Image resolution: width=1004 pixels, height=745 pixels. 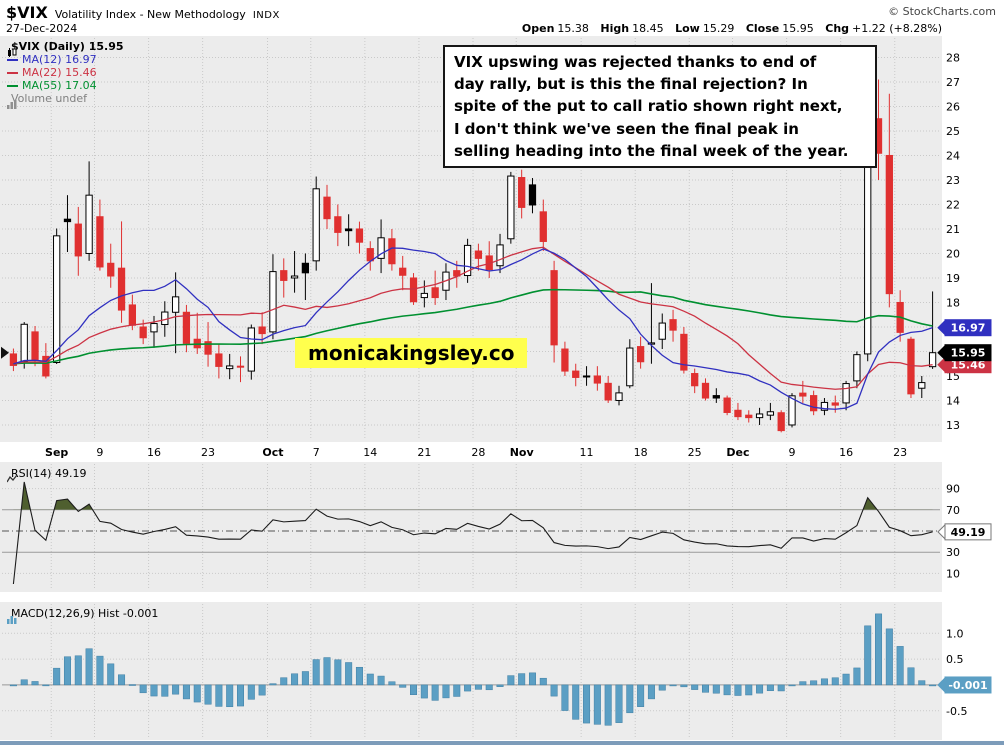 What do you see at coordinates (942, 11) in the screenshot?
I see `stockcharts-credit: © StockCharts.com` at bounding box center [942, 11].